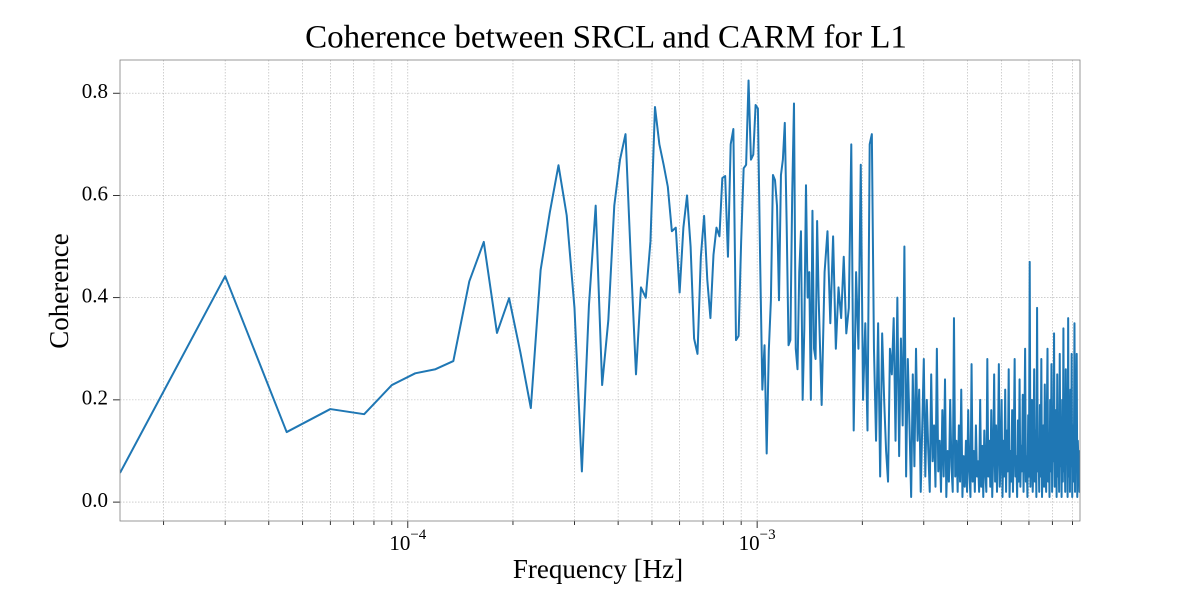  Describe the element at coordinates (95, 500) in the screenshot. I see `y-tick-label: 0.0` at that location.